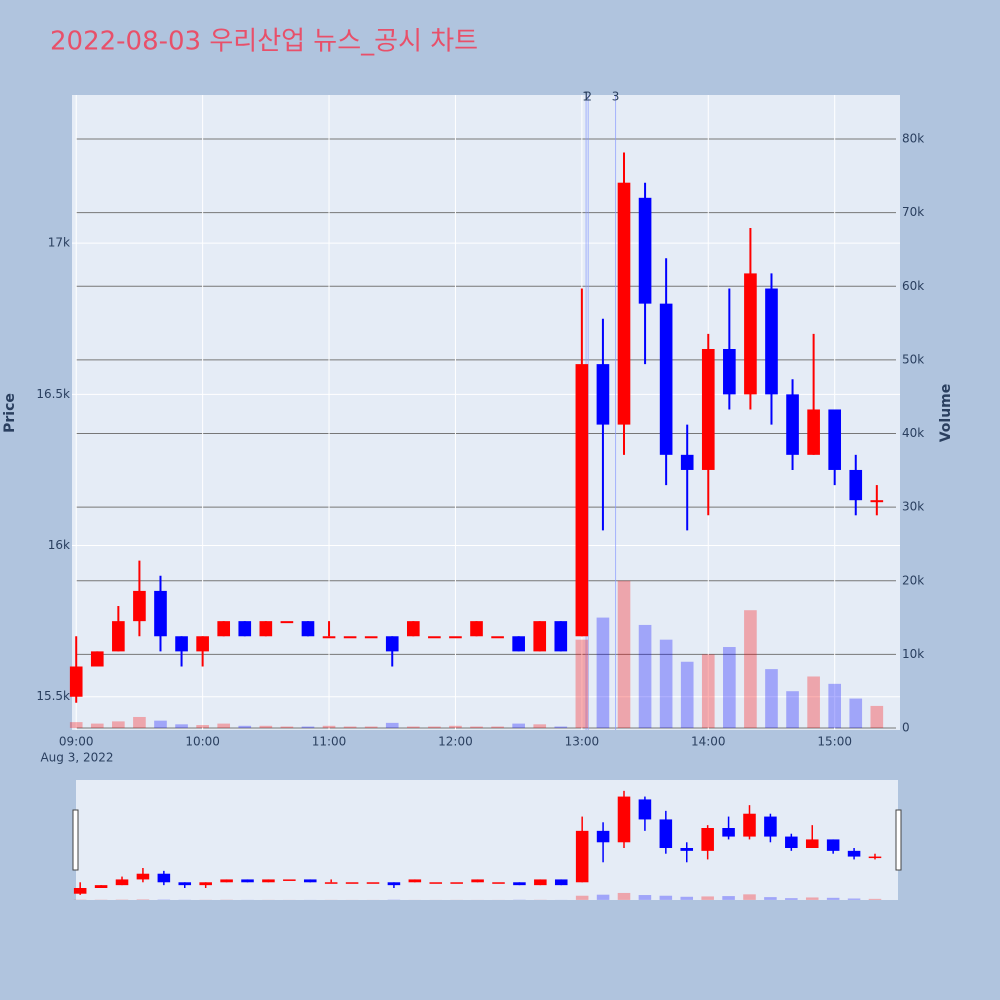 This screenshot has height=1000, width=1000. I want to click on x-tick-label: 11:00, so click(329, 742).